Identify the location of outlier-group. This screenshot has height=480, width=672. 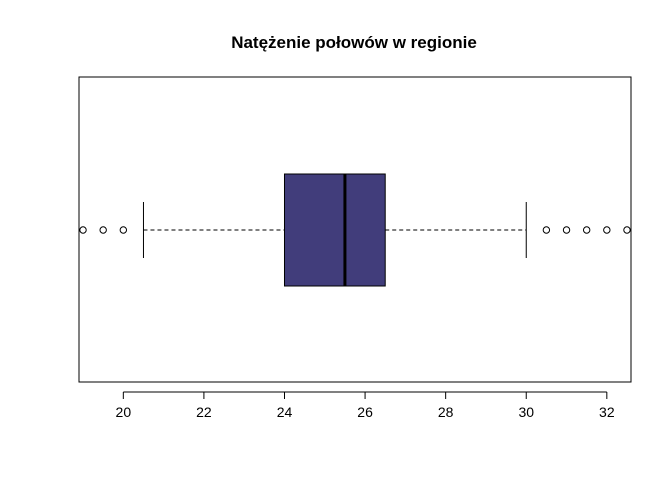
(355, 230).